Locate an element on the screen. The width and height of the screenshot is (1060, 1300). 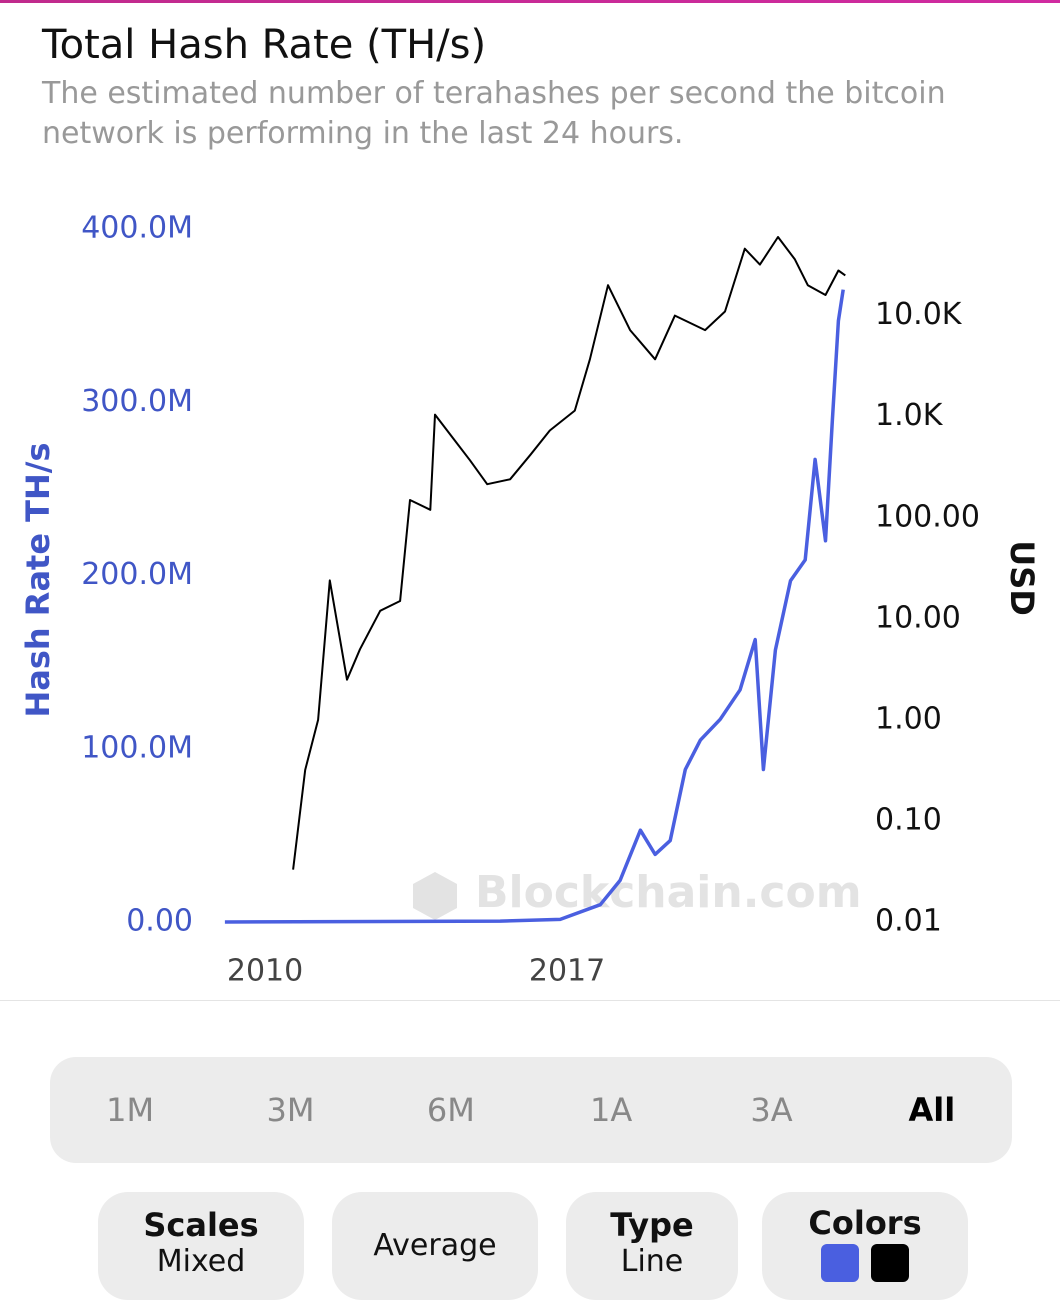
option-title: Colors is located at coordinates (865, 1223).